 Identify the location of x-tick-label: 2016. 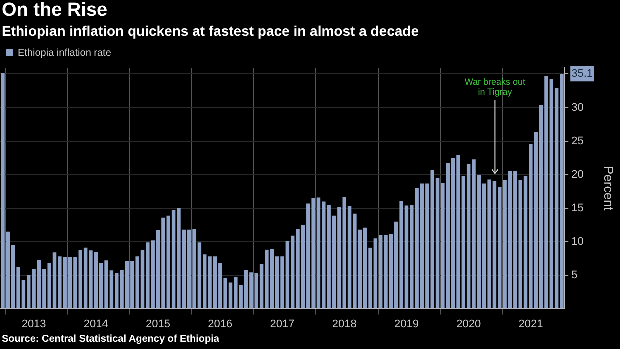
(220, 324).